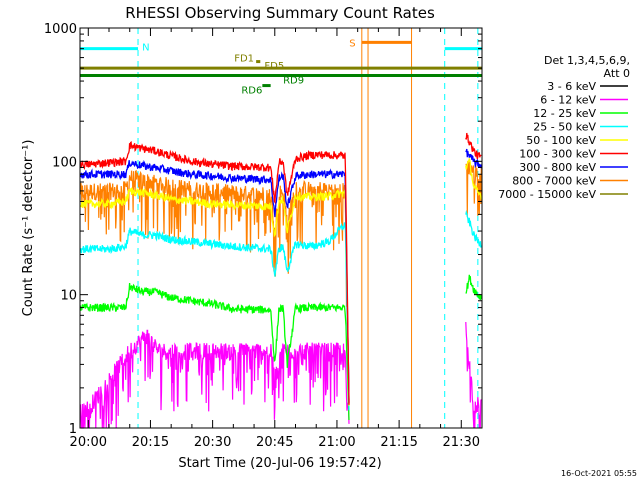 The image size is (640, 480). What do you see at coordinates (571, 86) in the screenshot?
I see `legend-label: 3 - 6 keV` at bounding box center [571, 86].